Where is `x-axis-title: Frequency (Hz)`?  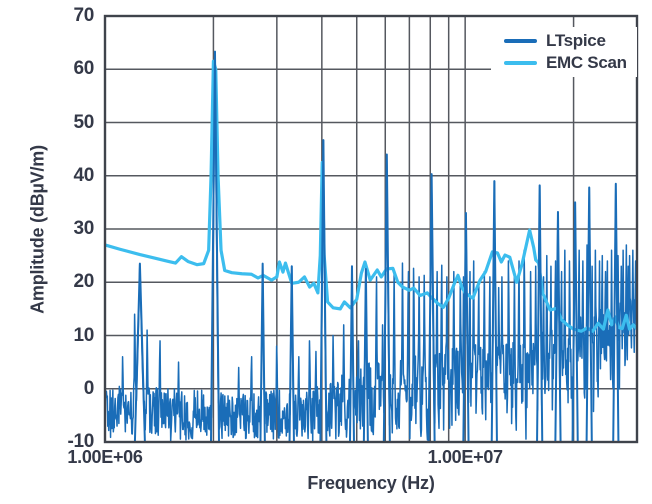
x-axis-title: Frequency (Hz) is located at coordinates (371, 483).